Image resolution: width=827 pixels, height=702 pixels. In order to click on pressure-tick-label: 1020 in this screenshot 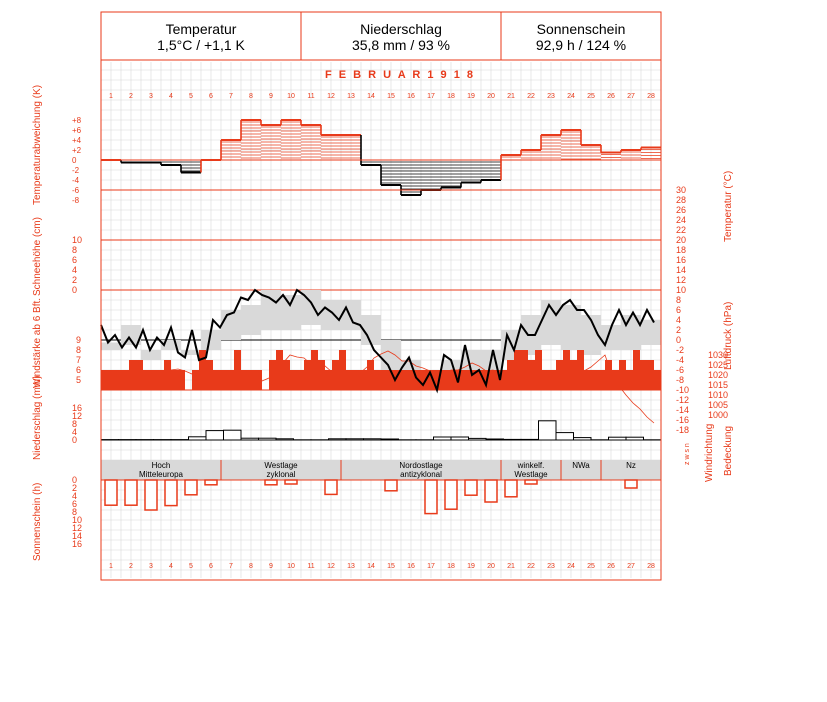, I will do `click(718, 375)`.